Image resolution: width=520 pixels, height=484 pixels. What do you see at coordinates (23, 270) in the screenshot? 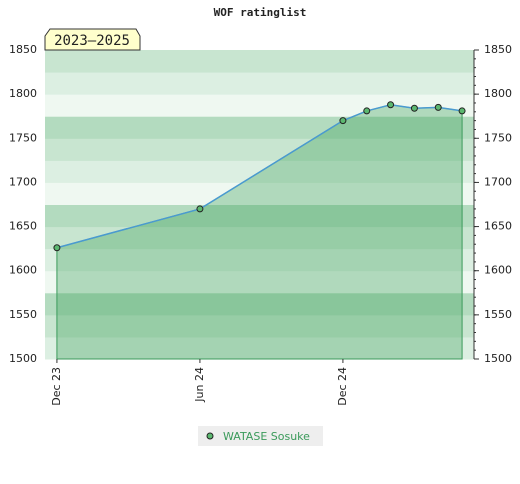
I see `y-tick-label: 1600` at bounding box center [23, 270].